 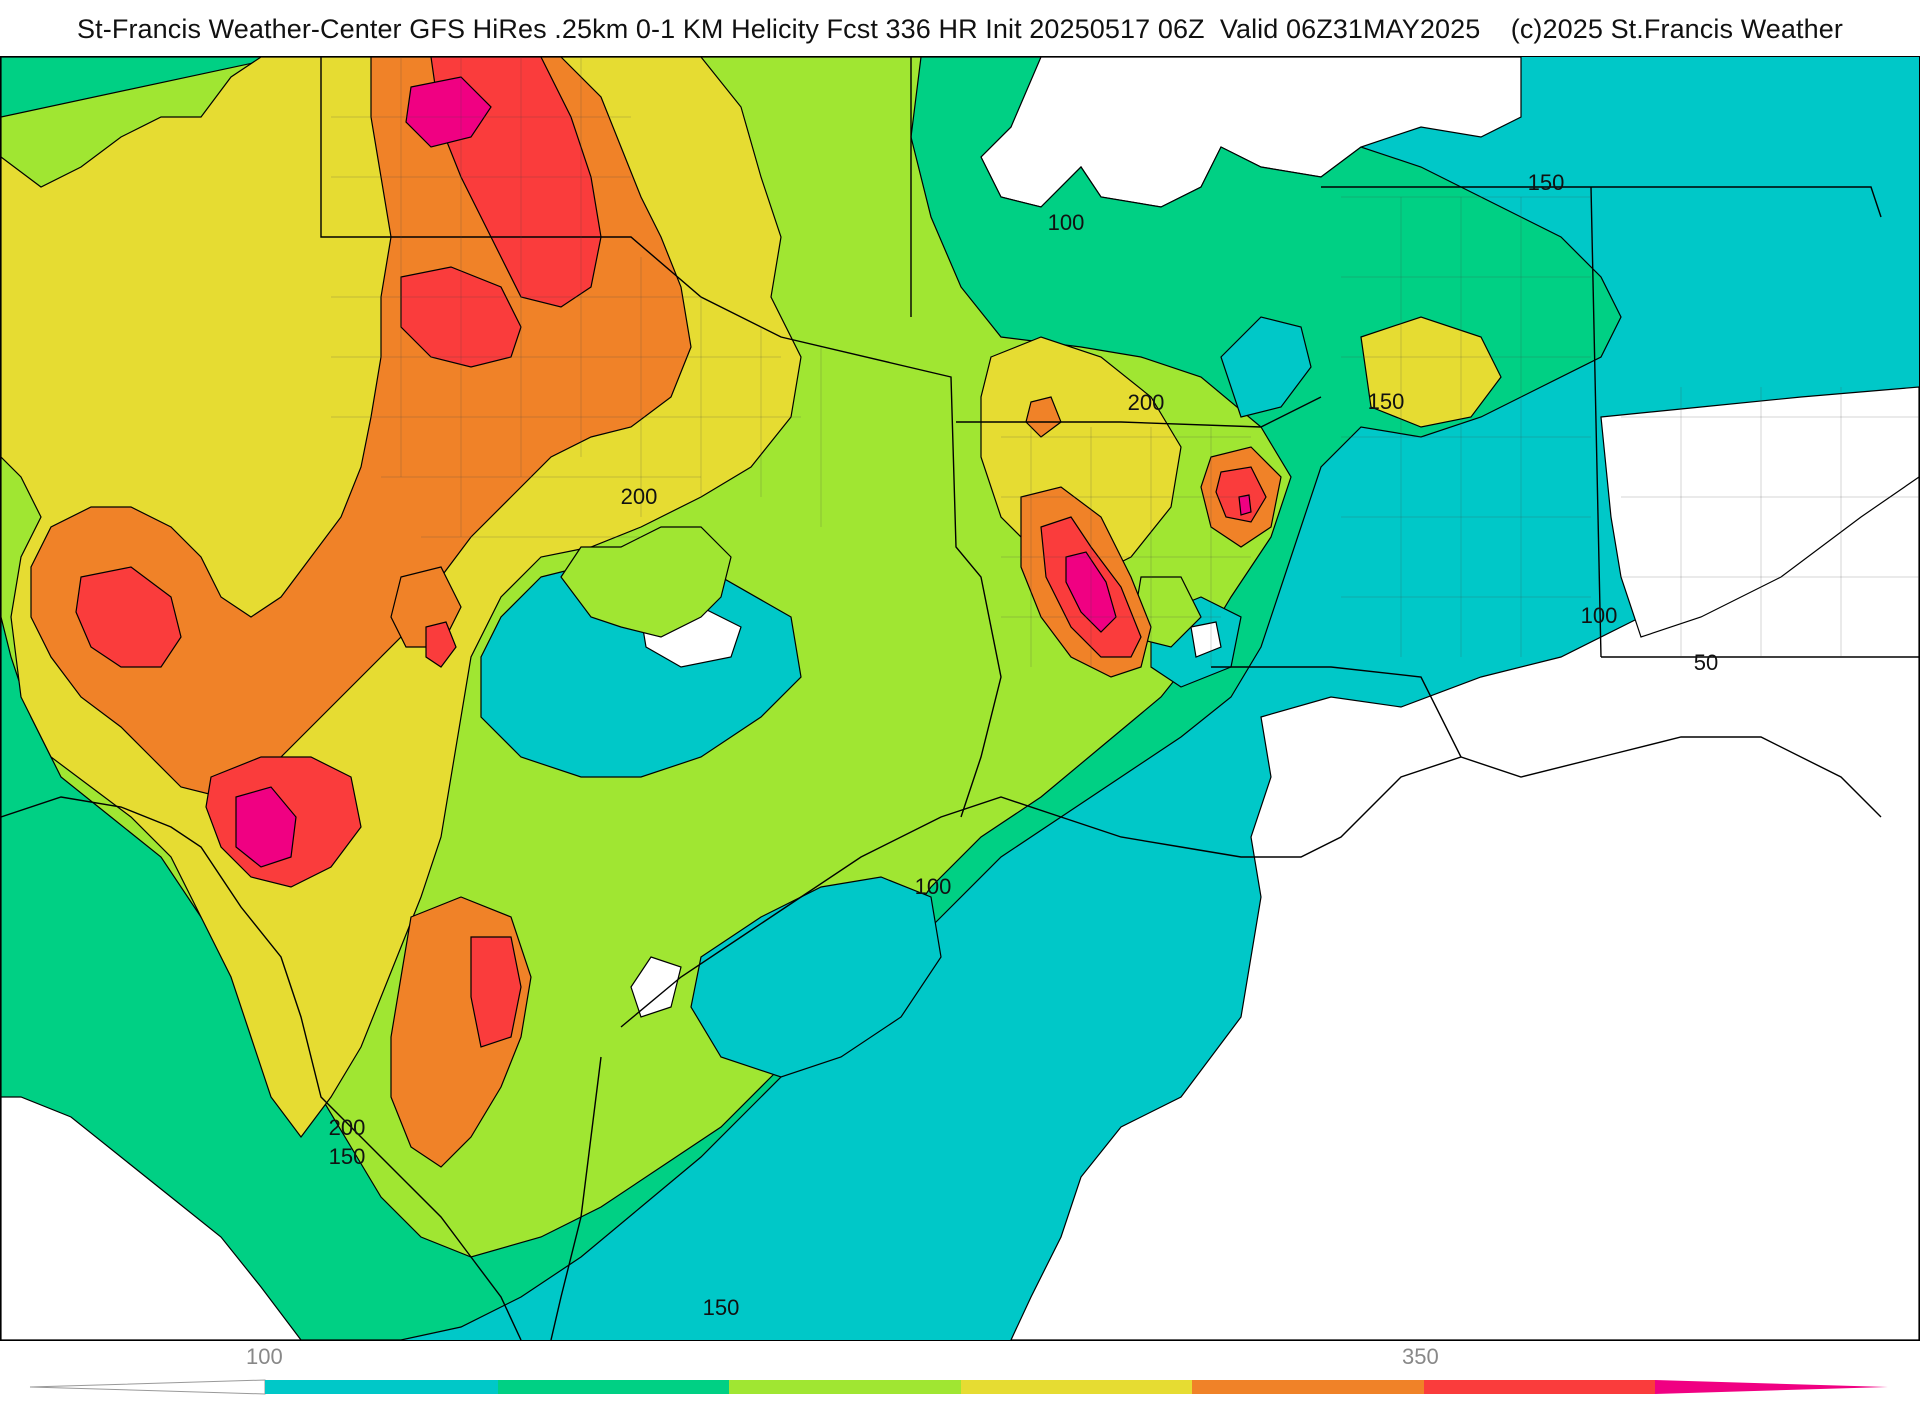 I want to click on colorbar-tick-label: 100, so click(x=264, y=1356).